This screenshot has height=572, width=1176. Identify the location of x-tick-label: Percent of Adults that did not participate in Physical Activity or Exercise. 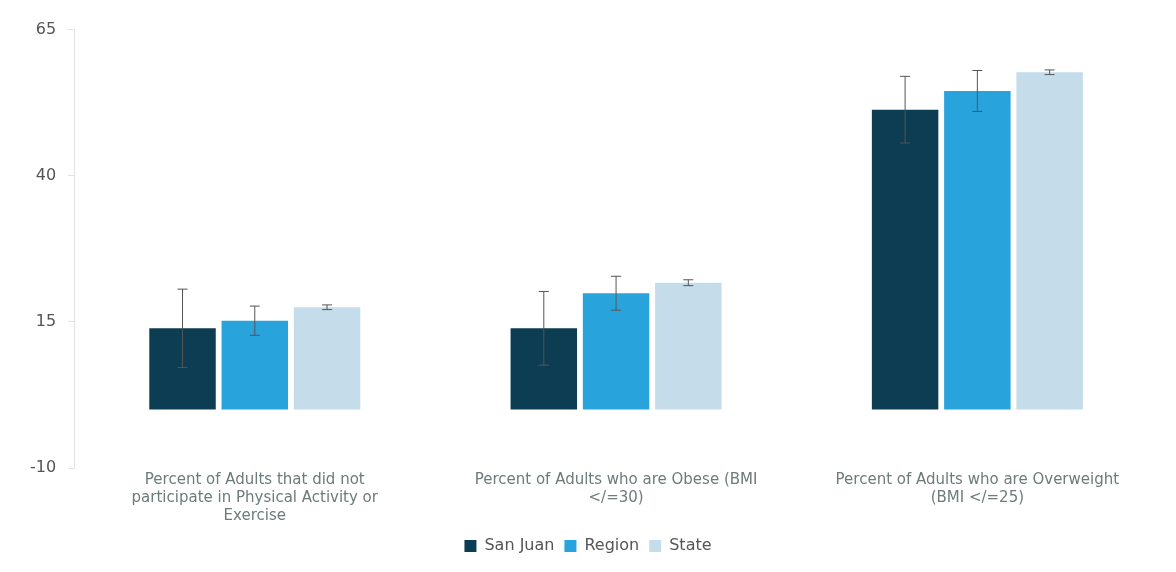
(255, 496).